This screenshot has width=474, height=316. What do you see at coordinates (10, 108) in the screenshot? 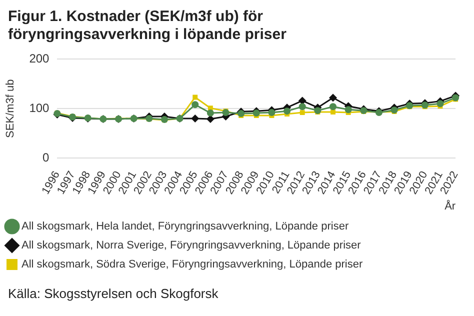
I see `y-axis-title: SEK/m3f ub` at bounding box center [10, 108].